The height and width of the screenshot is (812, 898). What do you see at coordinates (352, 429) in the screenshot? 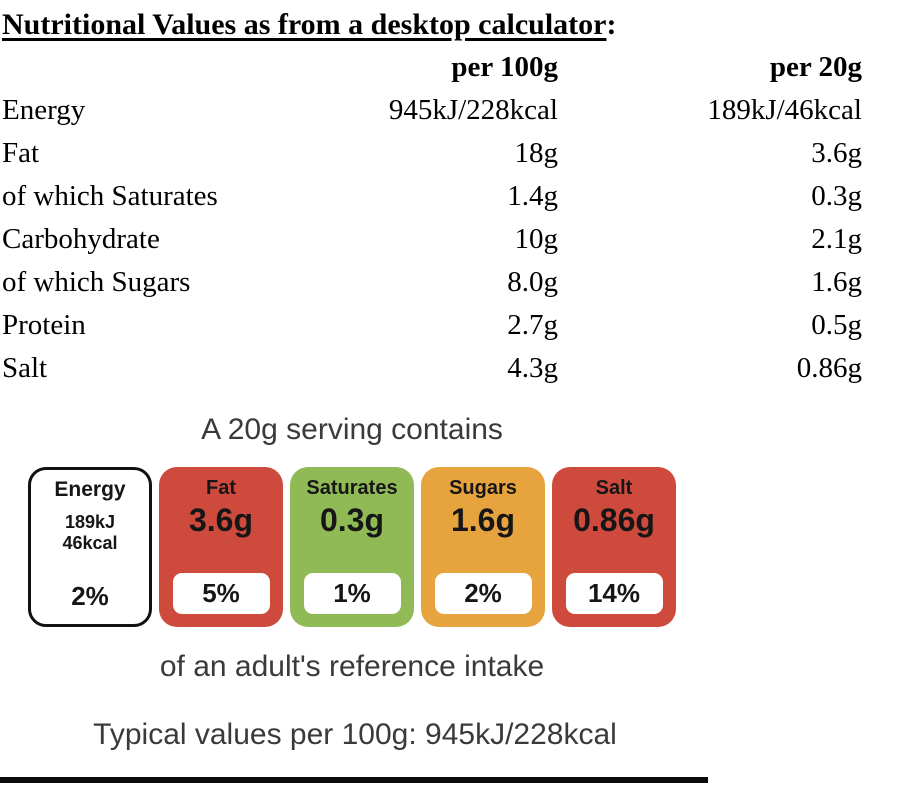
I see `serving-heading: A 20g serving contains` at bounding box center [352, 429].